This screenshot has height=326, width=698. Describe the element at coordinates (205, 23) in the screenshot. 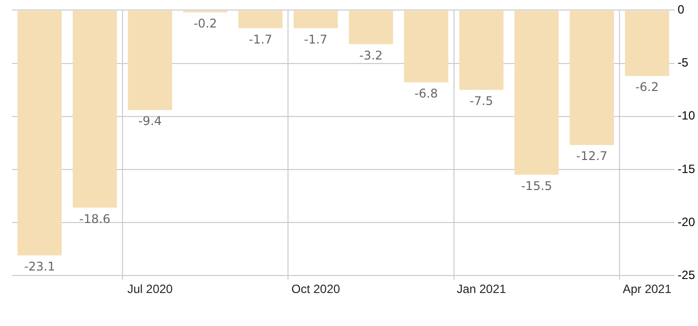

I see `data-label: -0.2` at that location.